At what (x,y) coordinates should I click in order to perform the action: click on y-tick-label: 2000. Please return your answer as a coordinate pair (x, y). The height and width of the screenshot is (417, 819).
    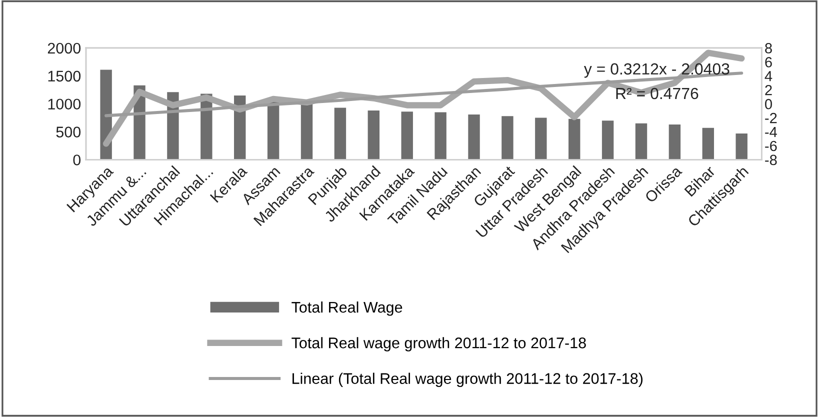
    Looking at the image, I should click on (64, 48).